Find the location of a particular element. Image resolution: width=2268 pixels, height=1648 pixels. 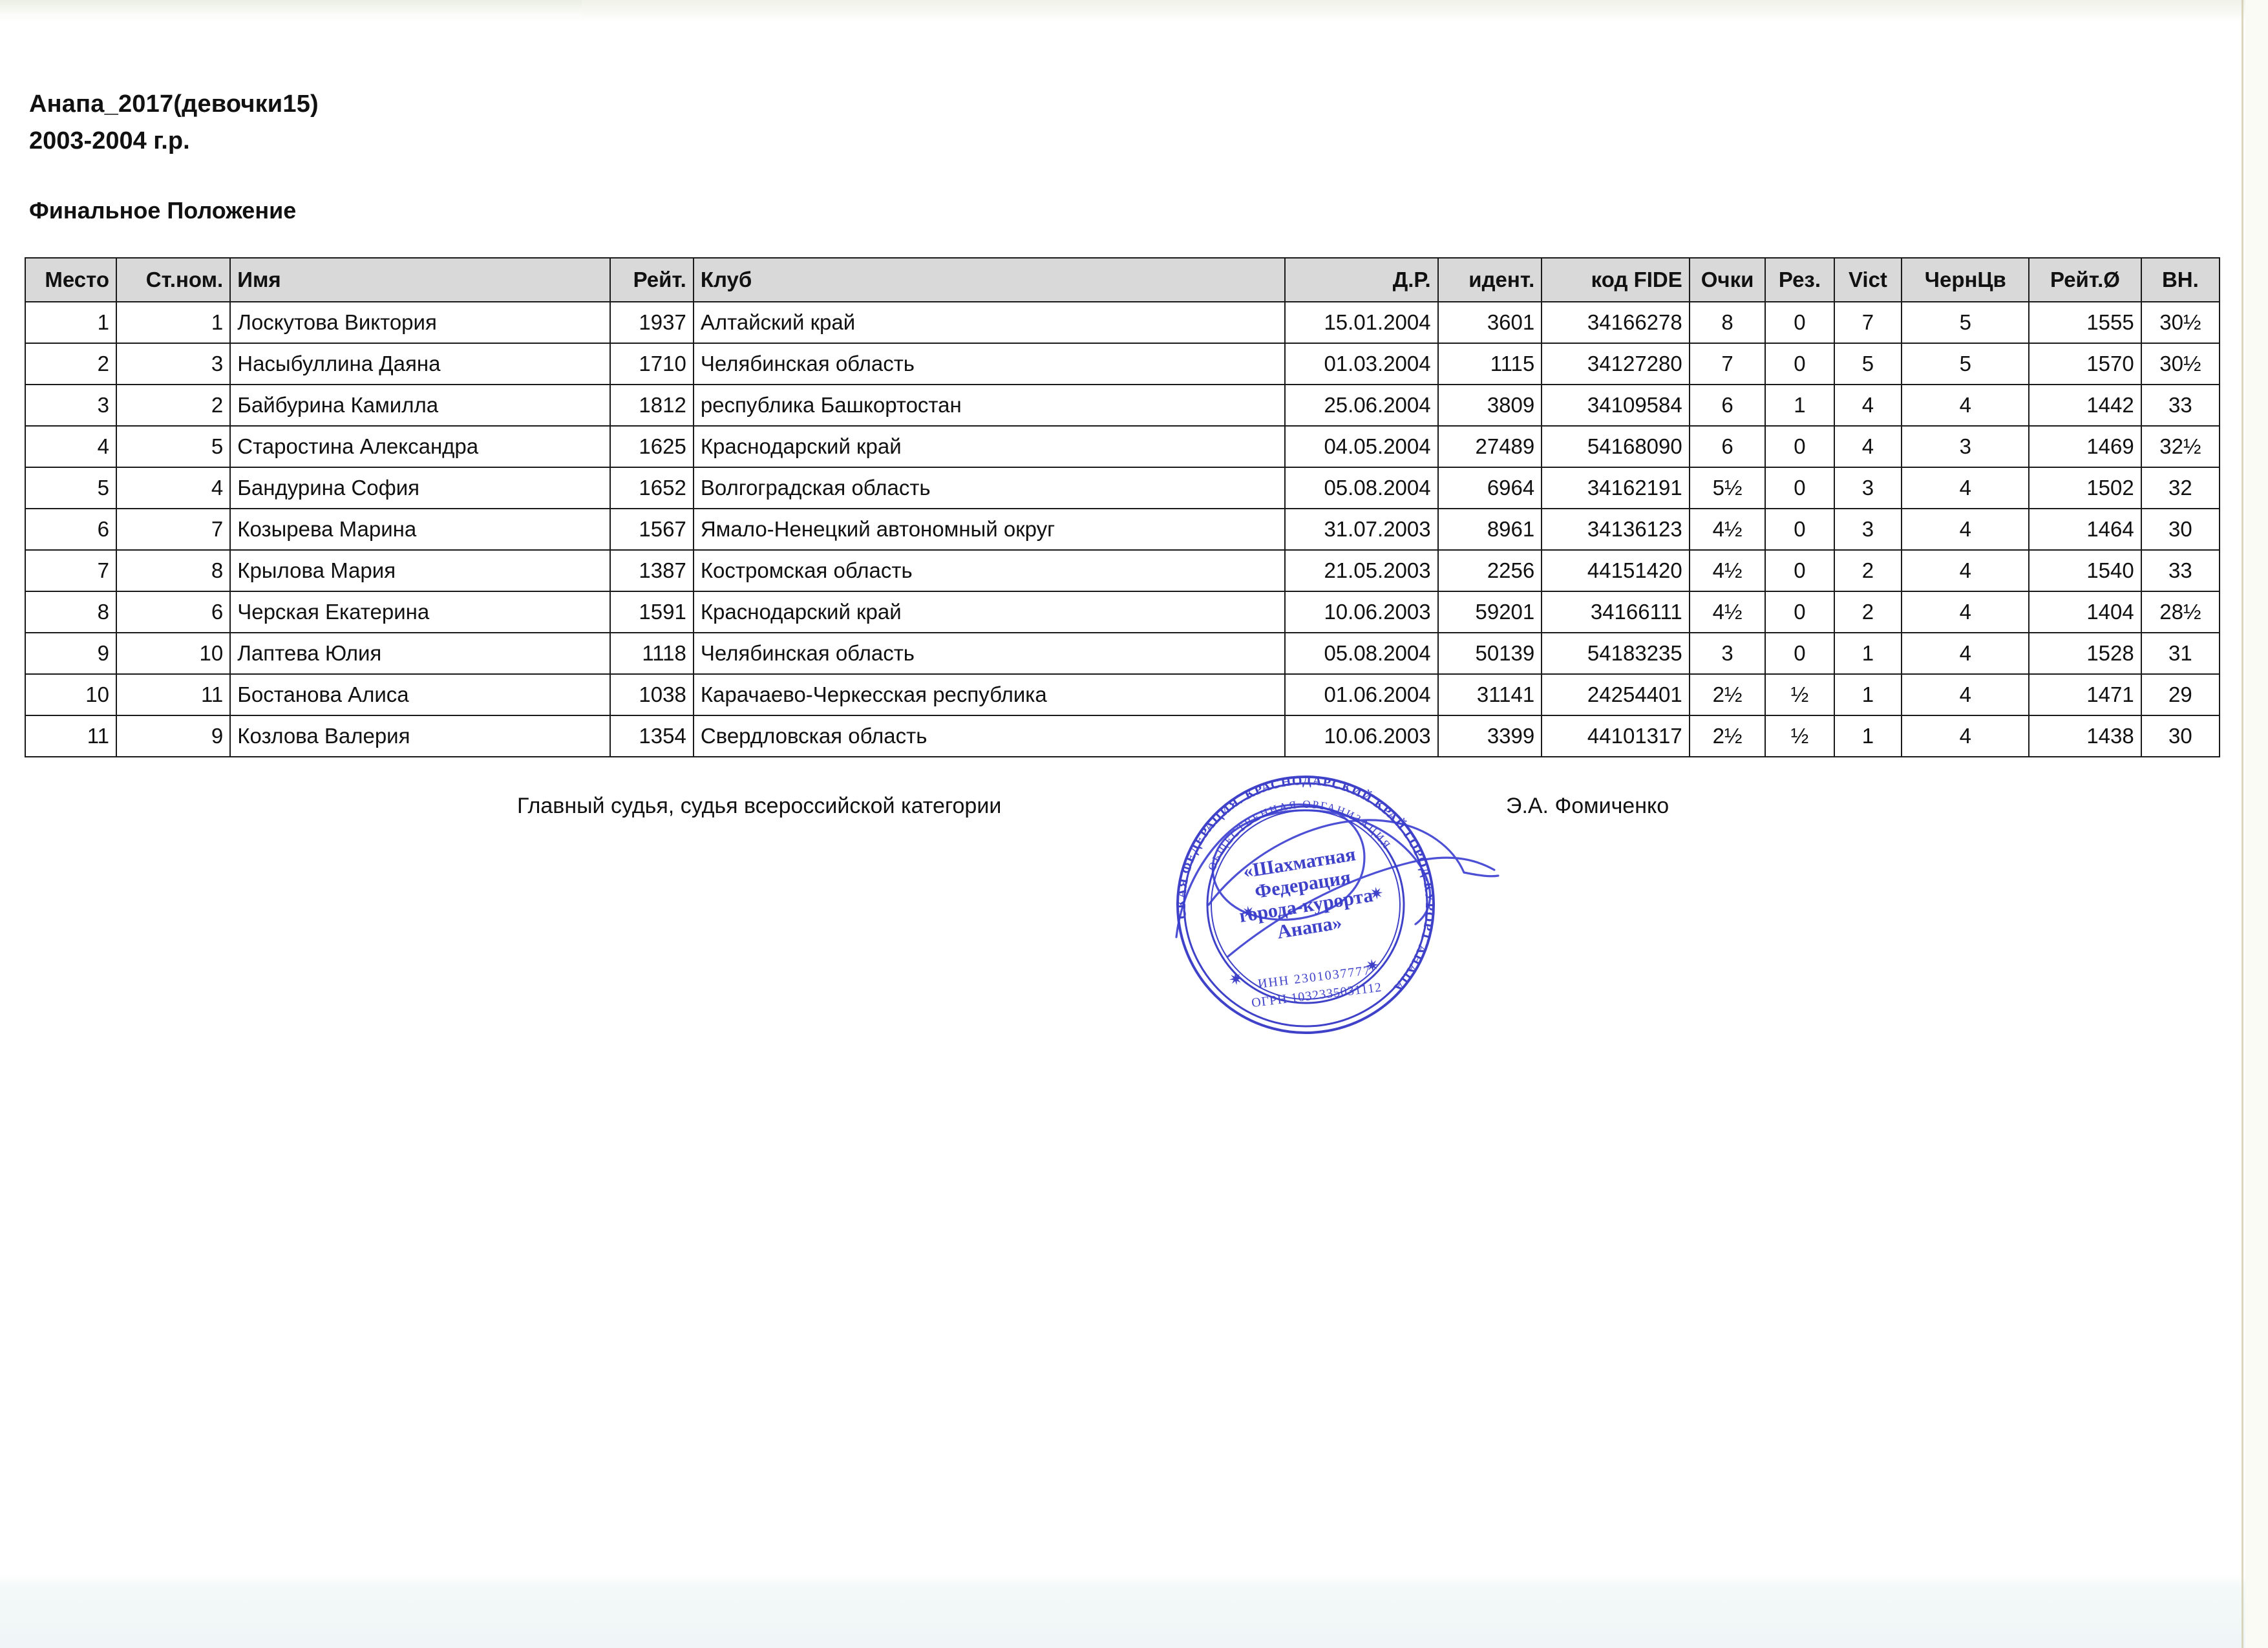

cell-fide: 44151420 is located at coordinates (1615, 570).